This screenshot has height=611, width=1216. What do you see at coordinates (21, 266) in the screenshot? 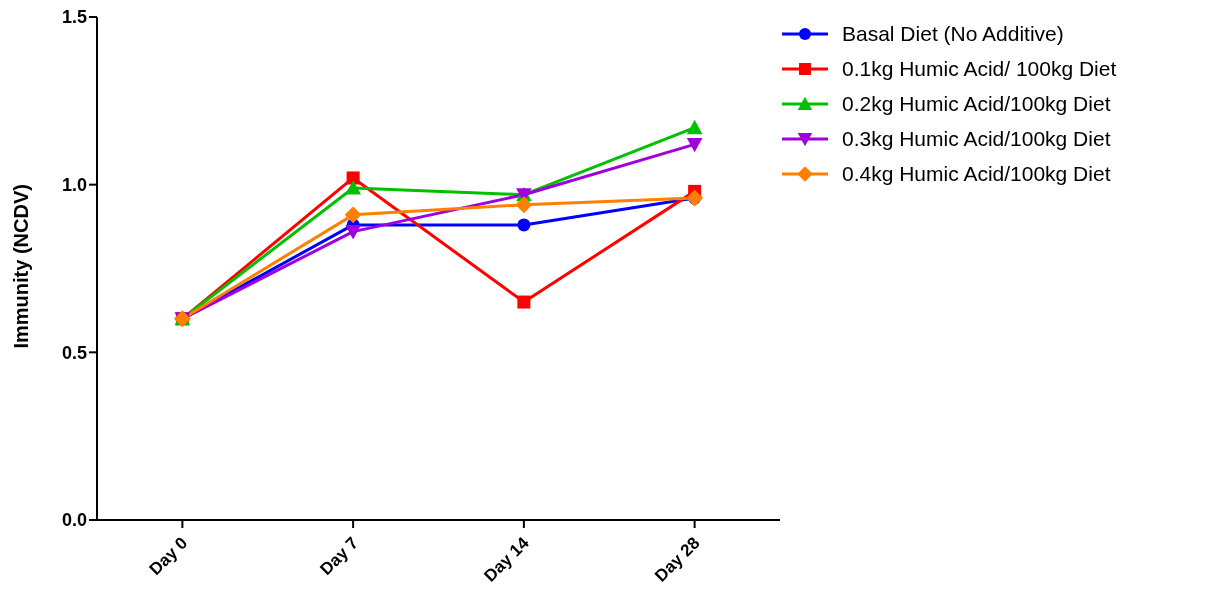
I see `y-axis-title: Immunity (NCDV)` at bounding box center [21, 266].